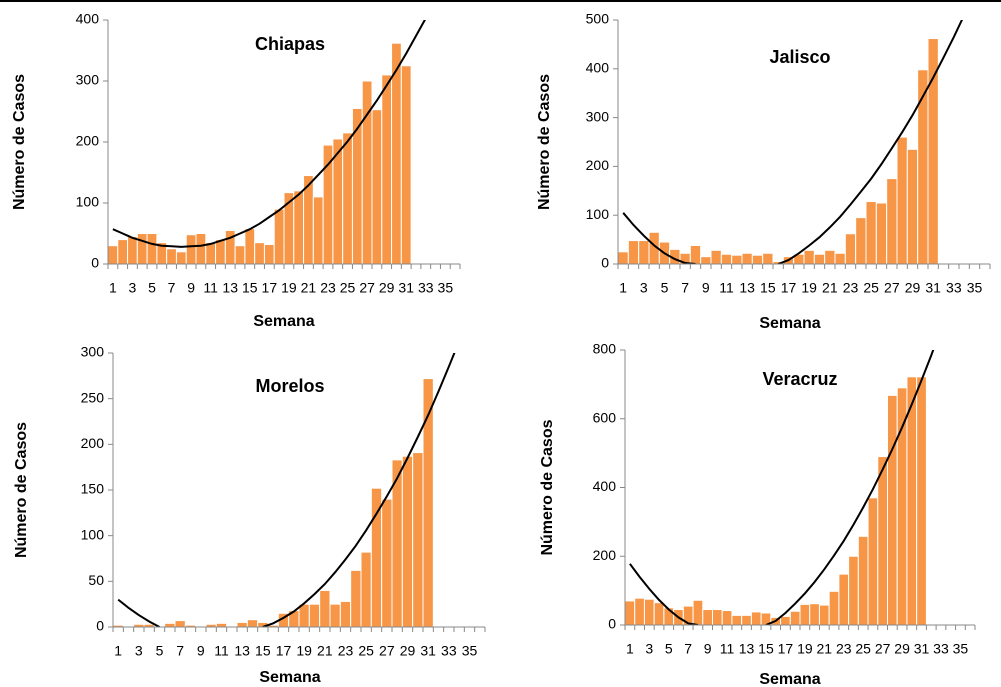 The width and height of the screenshot is (1001, 687). Describe the element at coordinates (598, 19) in the screenshot. I see `y-tick-label: 500` at that location.